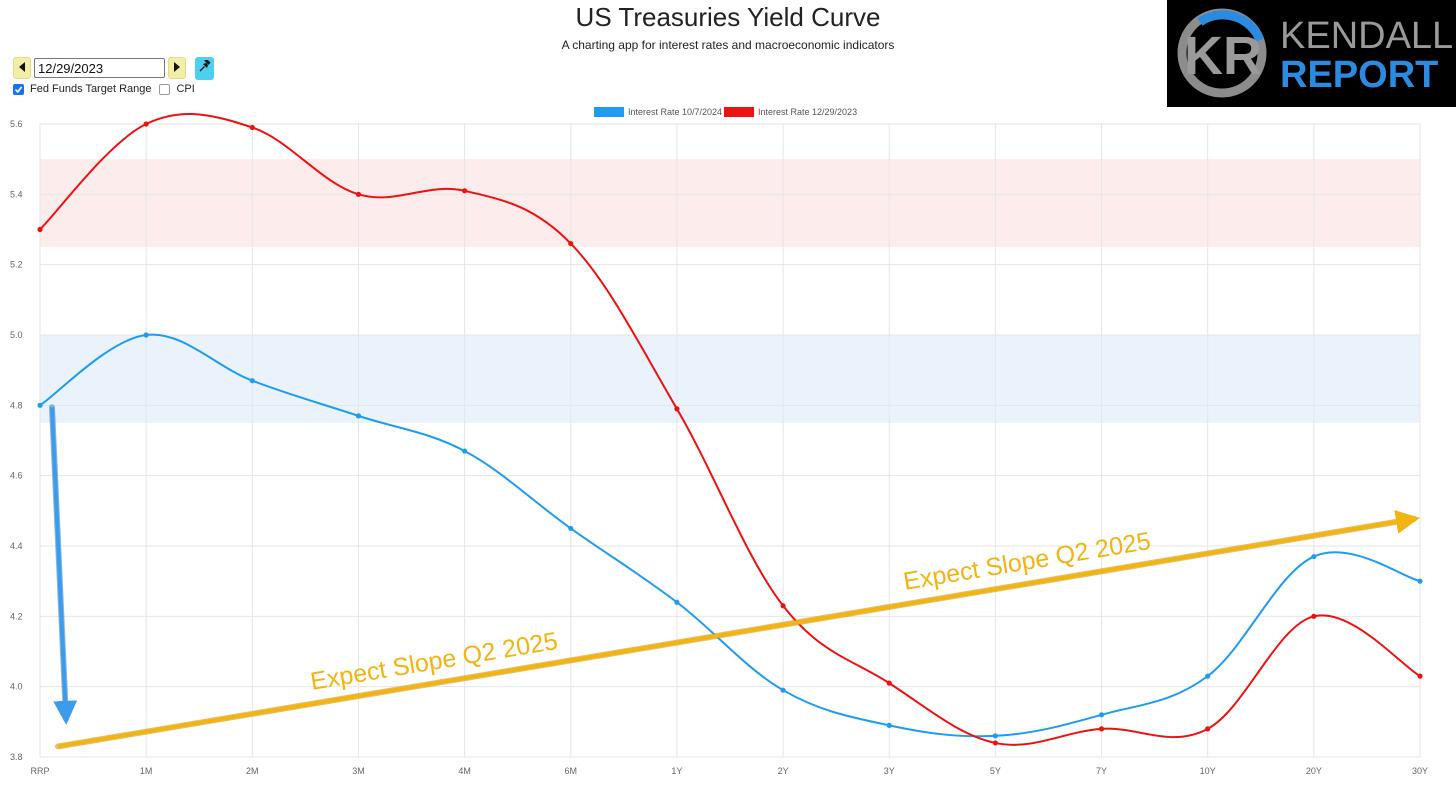  I want to click on fed-funds-checkbox, so click(18, 89).